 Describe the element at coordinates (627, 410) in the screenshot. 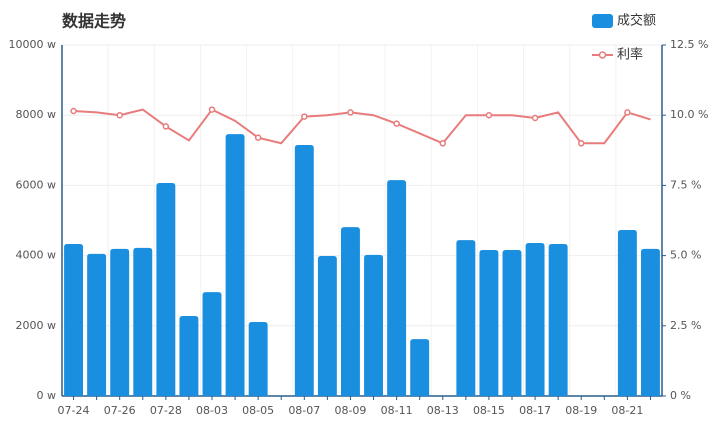

I see `x-tick-label: 08-21` at that location.